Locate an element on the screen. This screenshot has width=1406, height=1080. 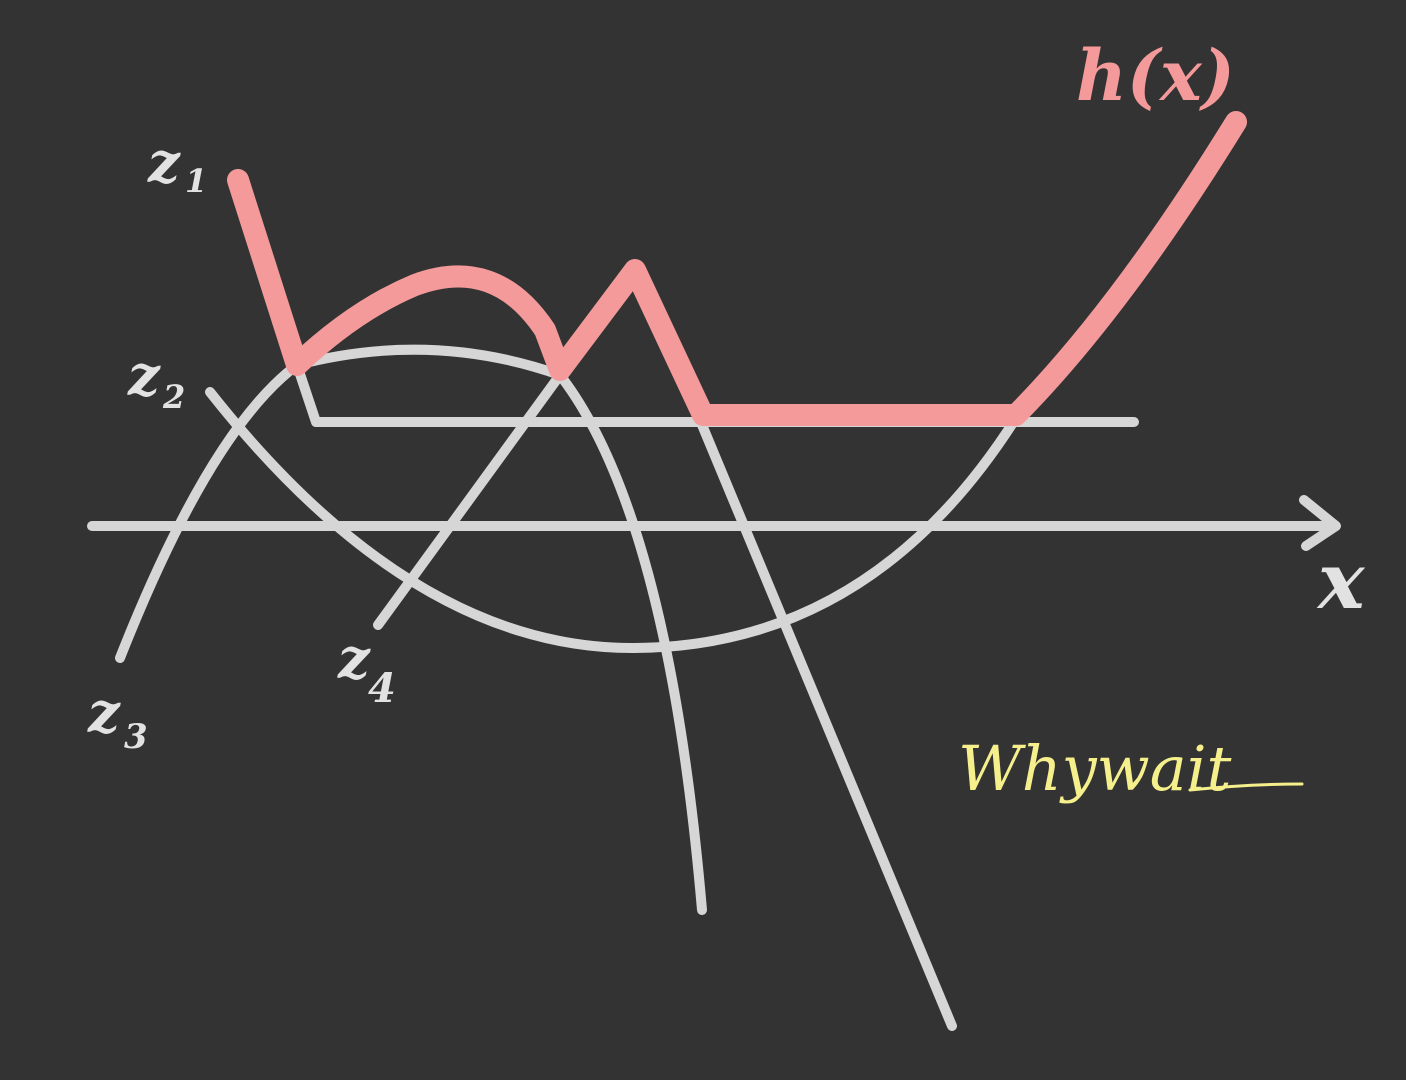
signature: Whywait is located at coordinates (1131, 768).